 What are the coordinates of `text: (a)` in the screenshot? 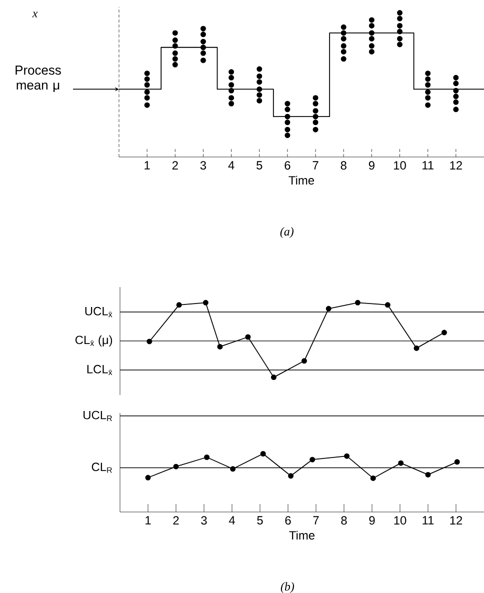 It's located at (287, 232).